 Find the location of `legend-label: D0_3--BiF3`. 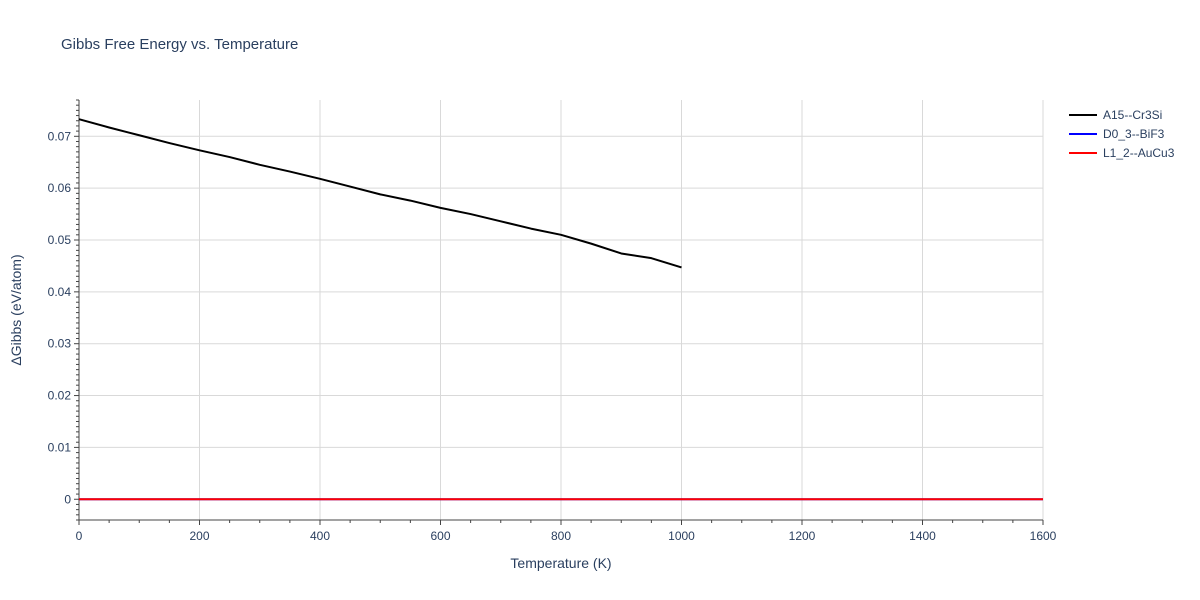

legend-label: D0_3--BiF3 is located at coordinates (1134, 134).